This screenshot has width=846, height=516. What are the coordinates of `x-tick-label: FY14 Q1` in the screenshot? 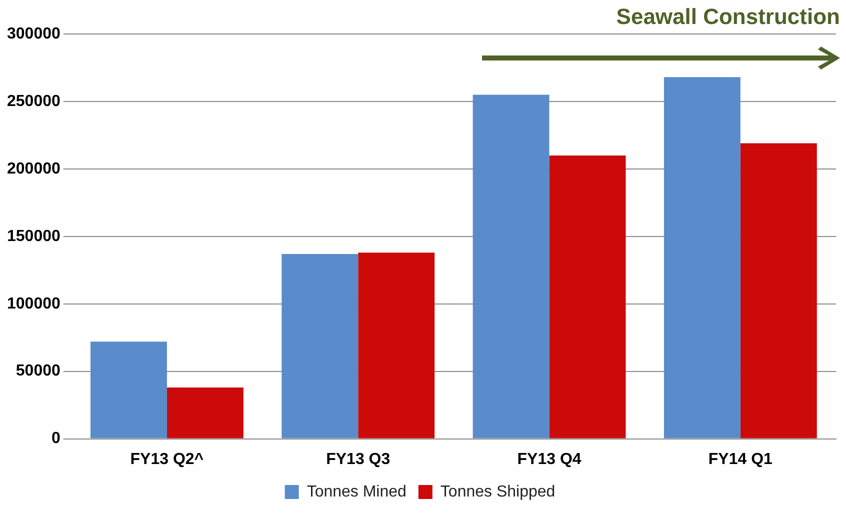 It's located at (740, 459).